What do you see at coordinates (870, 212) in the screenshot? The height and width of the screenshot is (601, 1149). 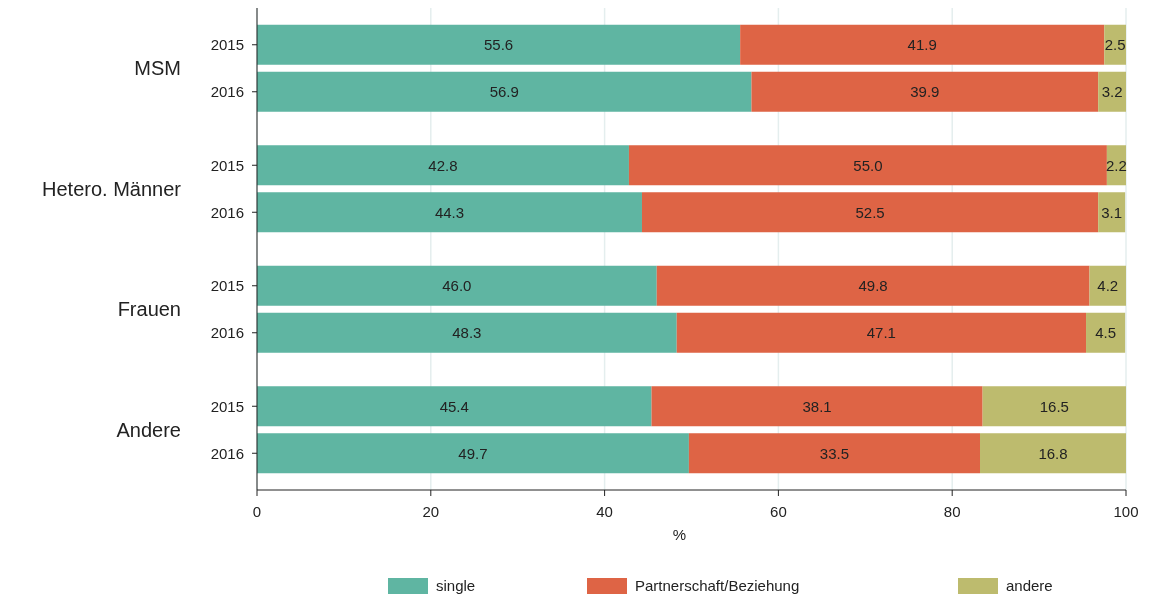 I see `data-label: 52.5` at bounding box center [870, 212].